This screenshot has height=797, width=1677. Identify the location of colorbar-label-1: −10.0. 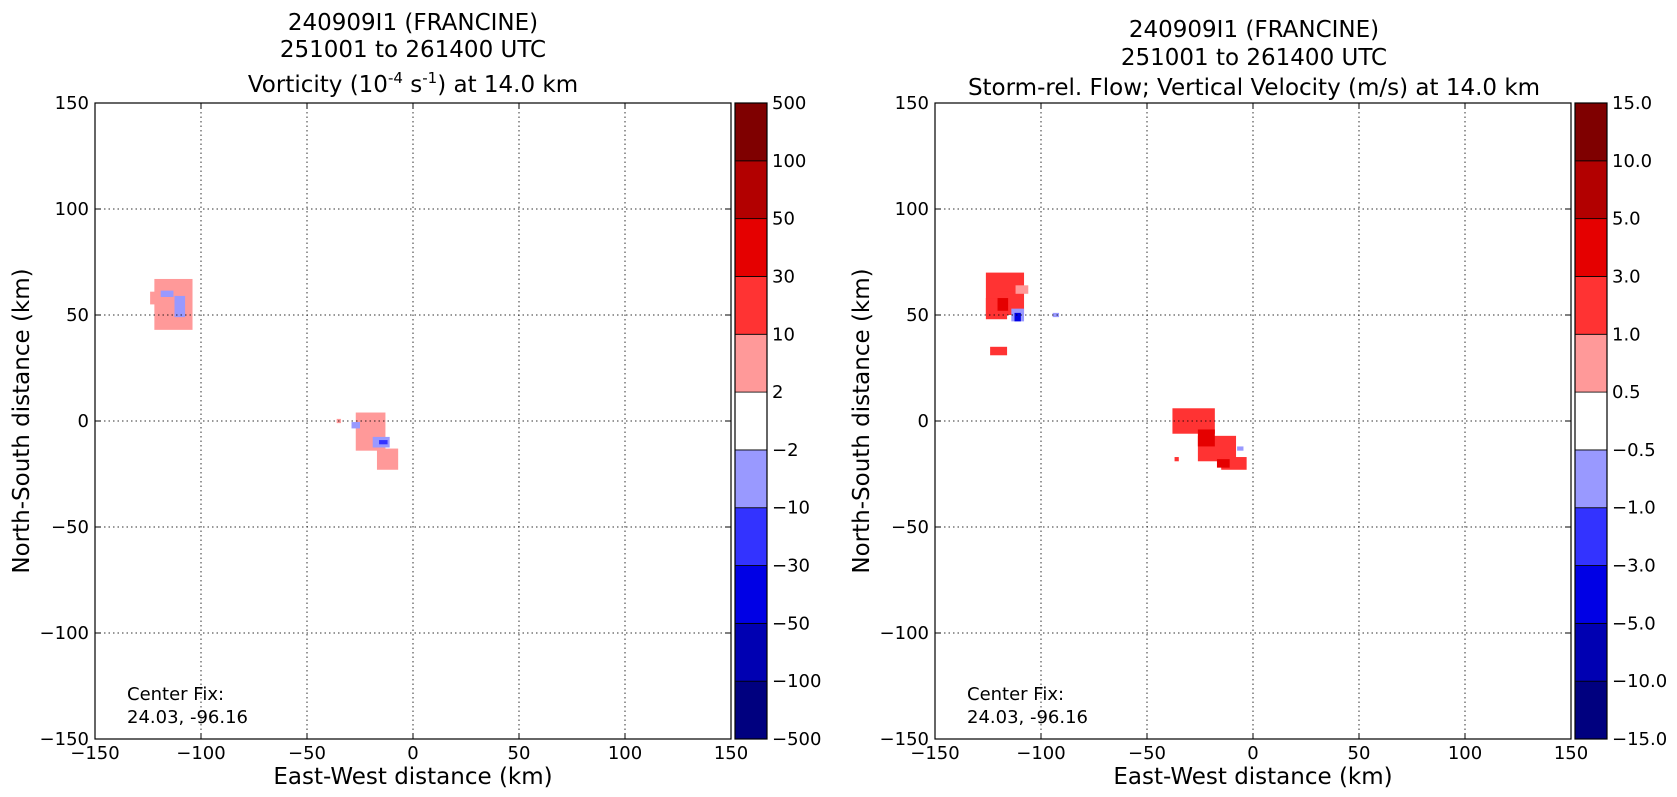
(1639, 681).